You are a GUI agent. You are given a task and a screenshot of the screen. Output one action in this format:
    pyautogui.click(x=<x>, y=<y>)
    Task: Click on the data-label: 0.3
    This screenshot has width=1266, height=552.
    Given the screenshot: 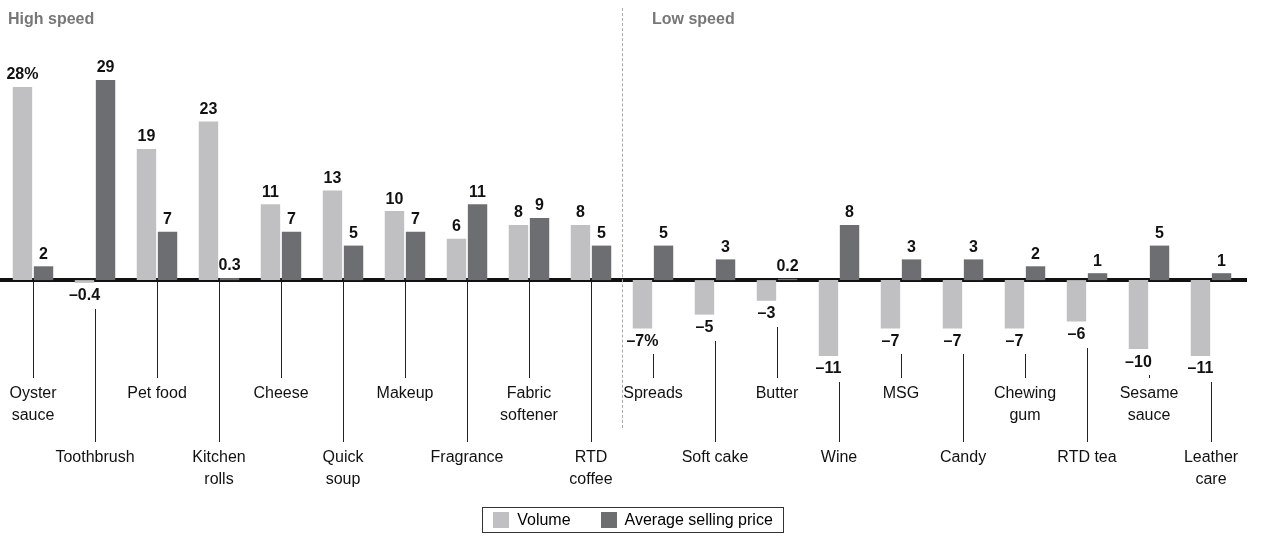 What is the action you would take?
    pyautogui.click(x=229, y=265)
    